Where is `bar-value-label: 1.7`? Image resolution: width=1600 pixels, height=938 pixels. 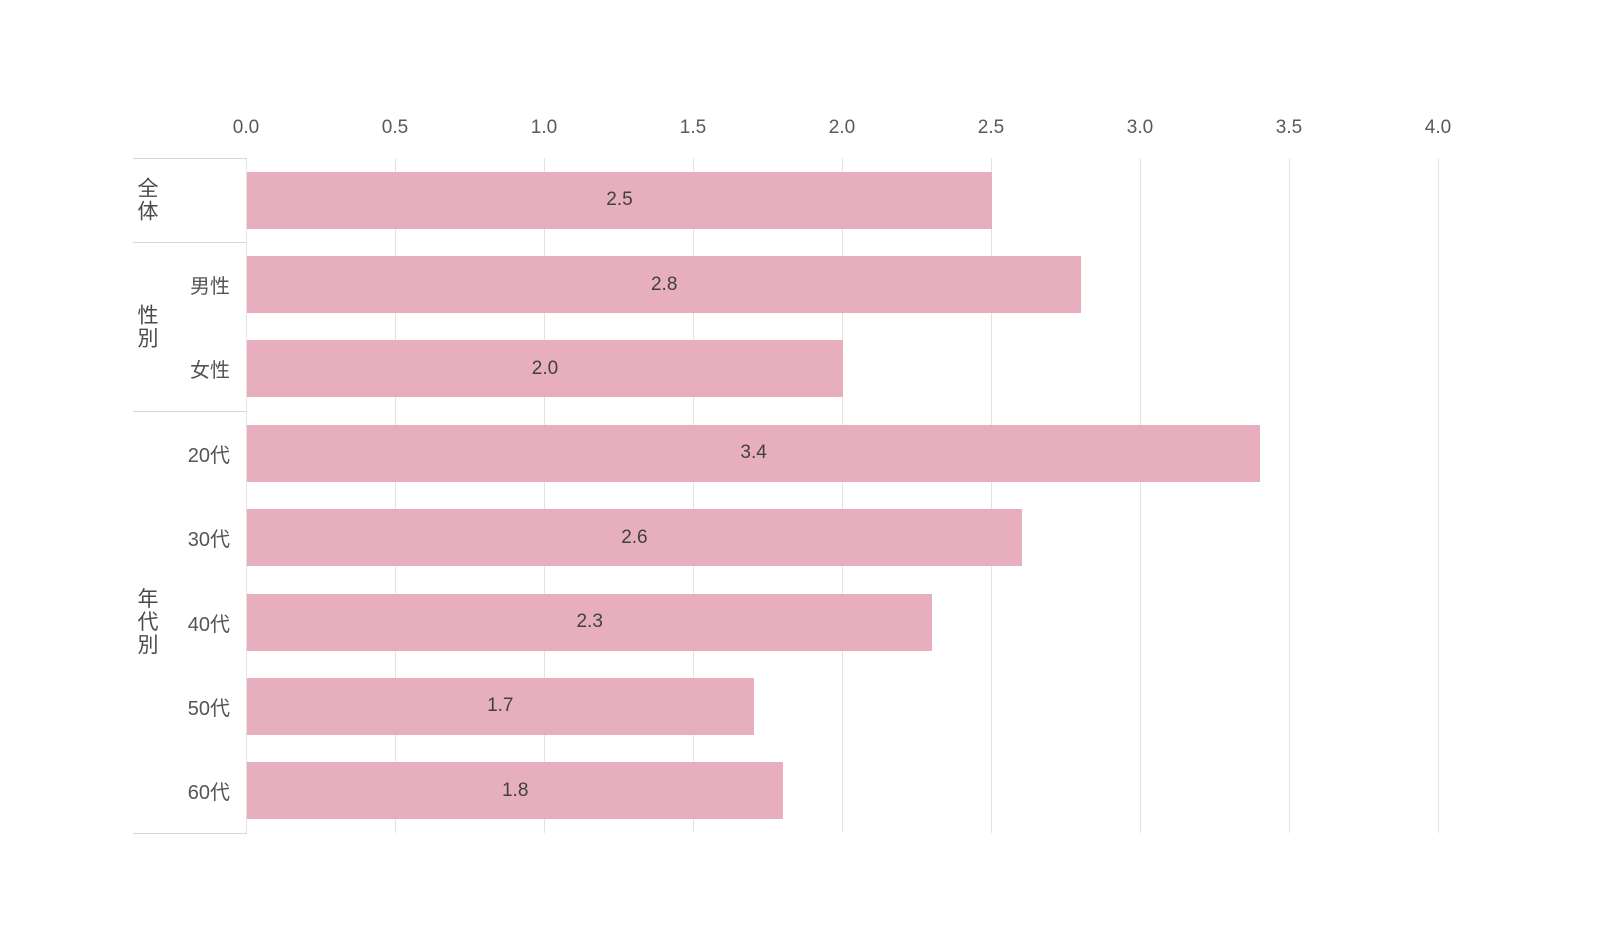
bar-value-label: 1.7 is located at coordinates (500, 706).